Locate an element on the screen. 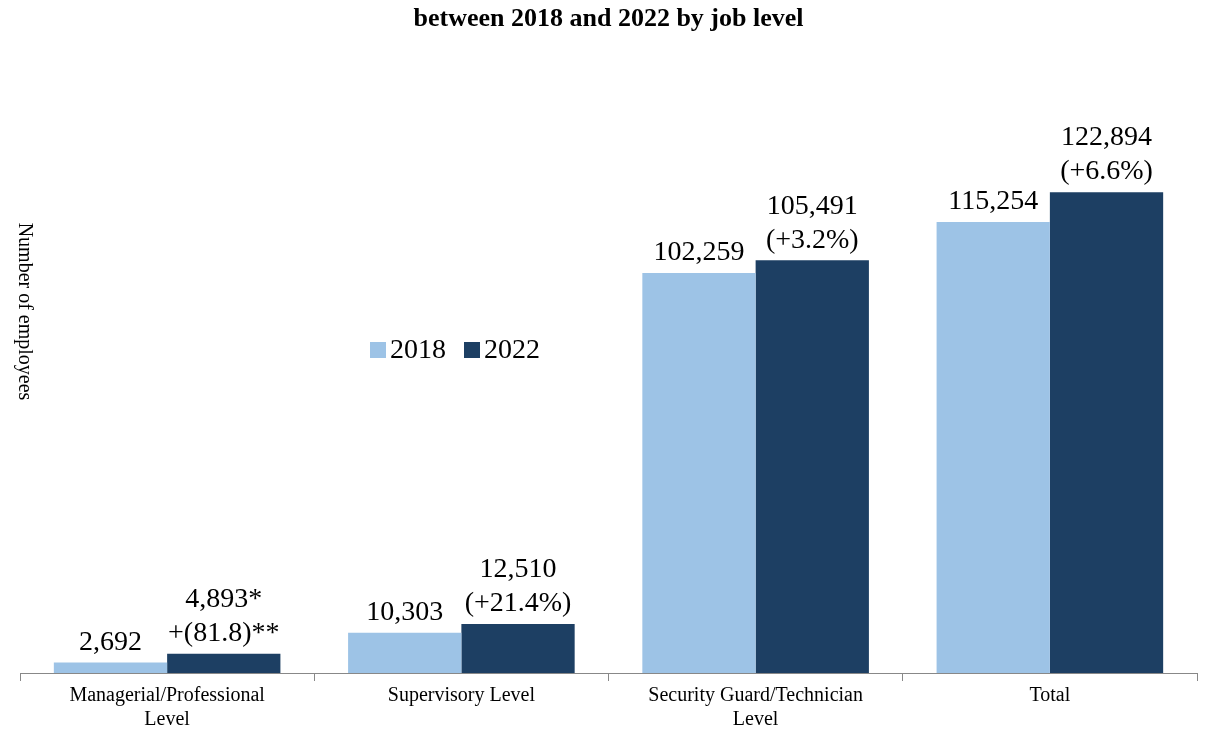  data-label: 4,893* +(81.8)** is located at coordinates (224, 615).